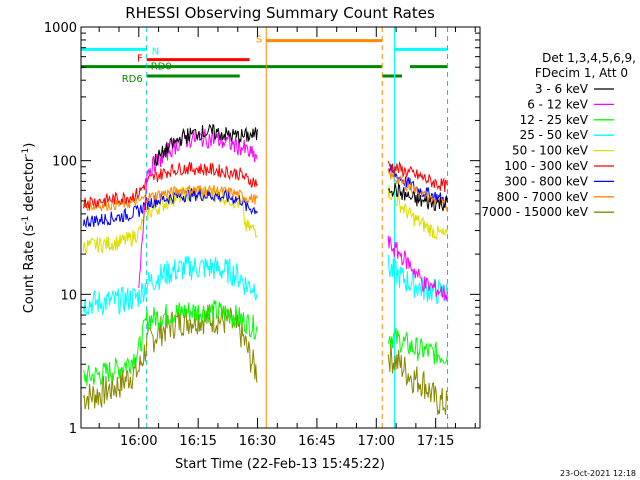  Describe the element at coordinates (546, 181) in the screenshot. I see `legend-entry-label: 300 - 800 keV` at that location.